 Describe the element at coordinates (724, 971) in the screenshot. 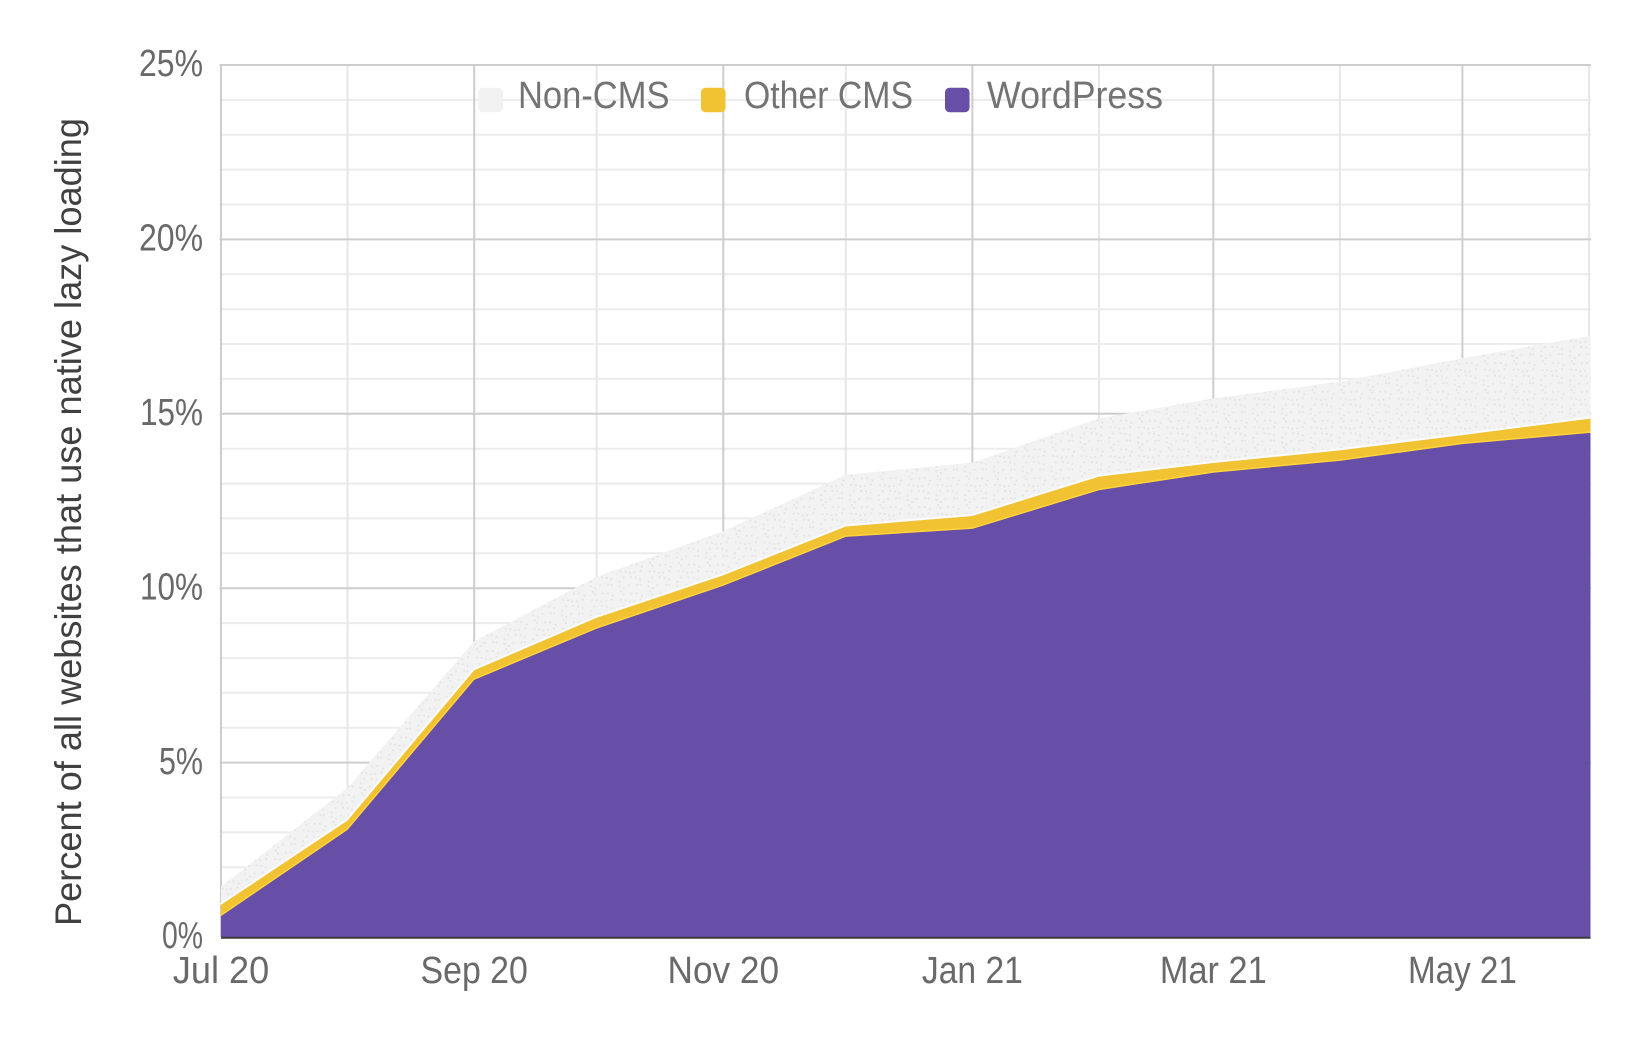

I see `svg-text: Nov 20` at that location.